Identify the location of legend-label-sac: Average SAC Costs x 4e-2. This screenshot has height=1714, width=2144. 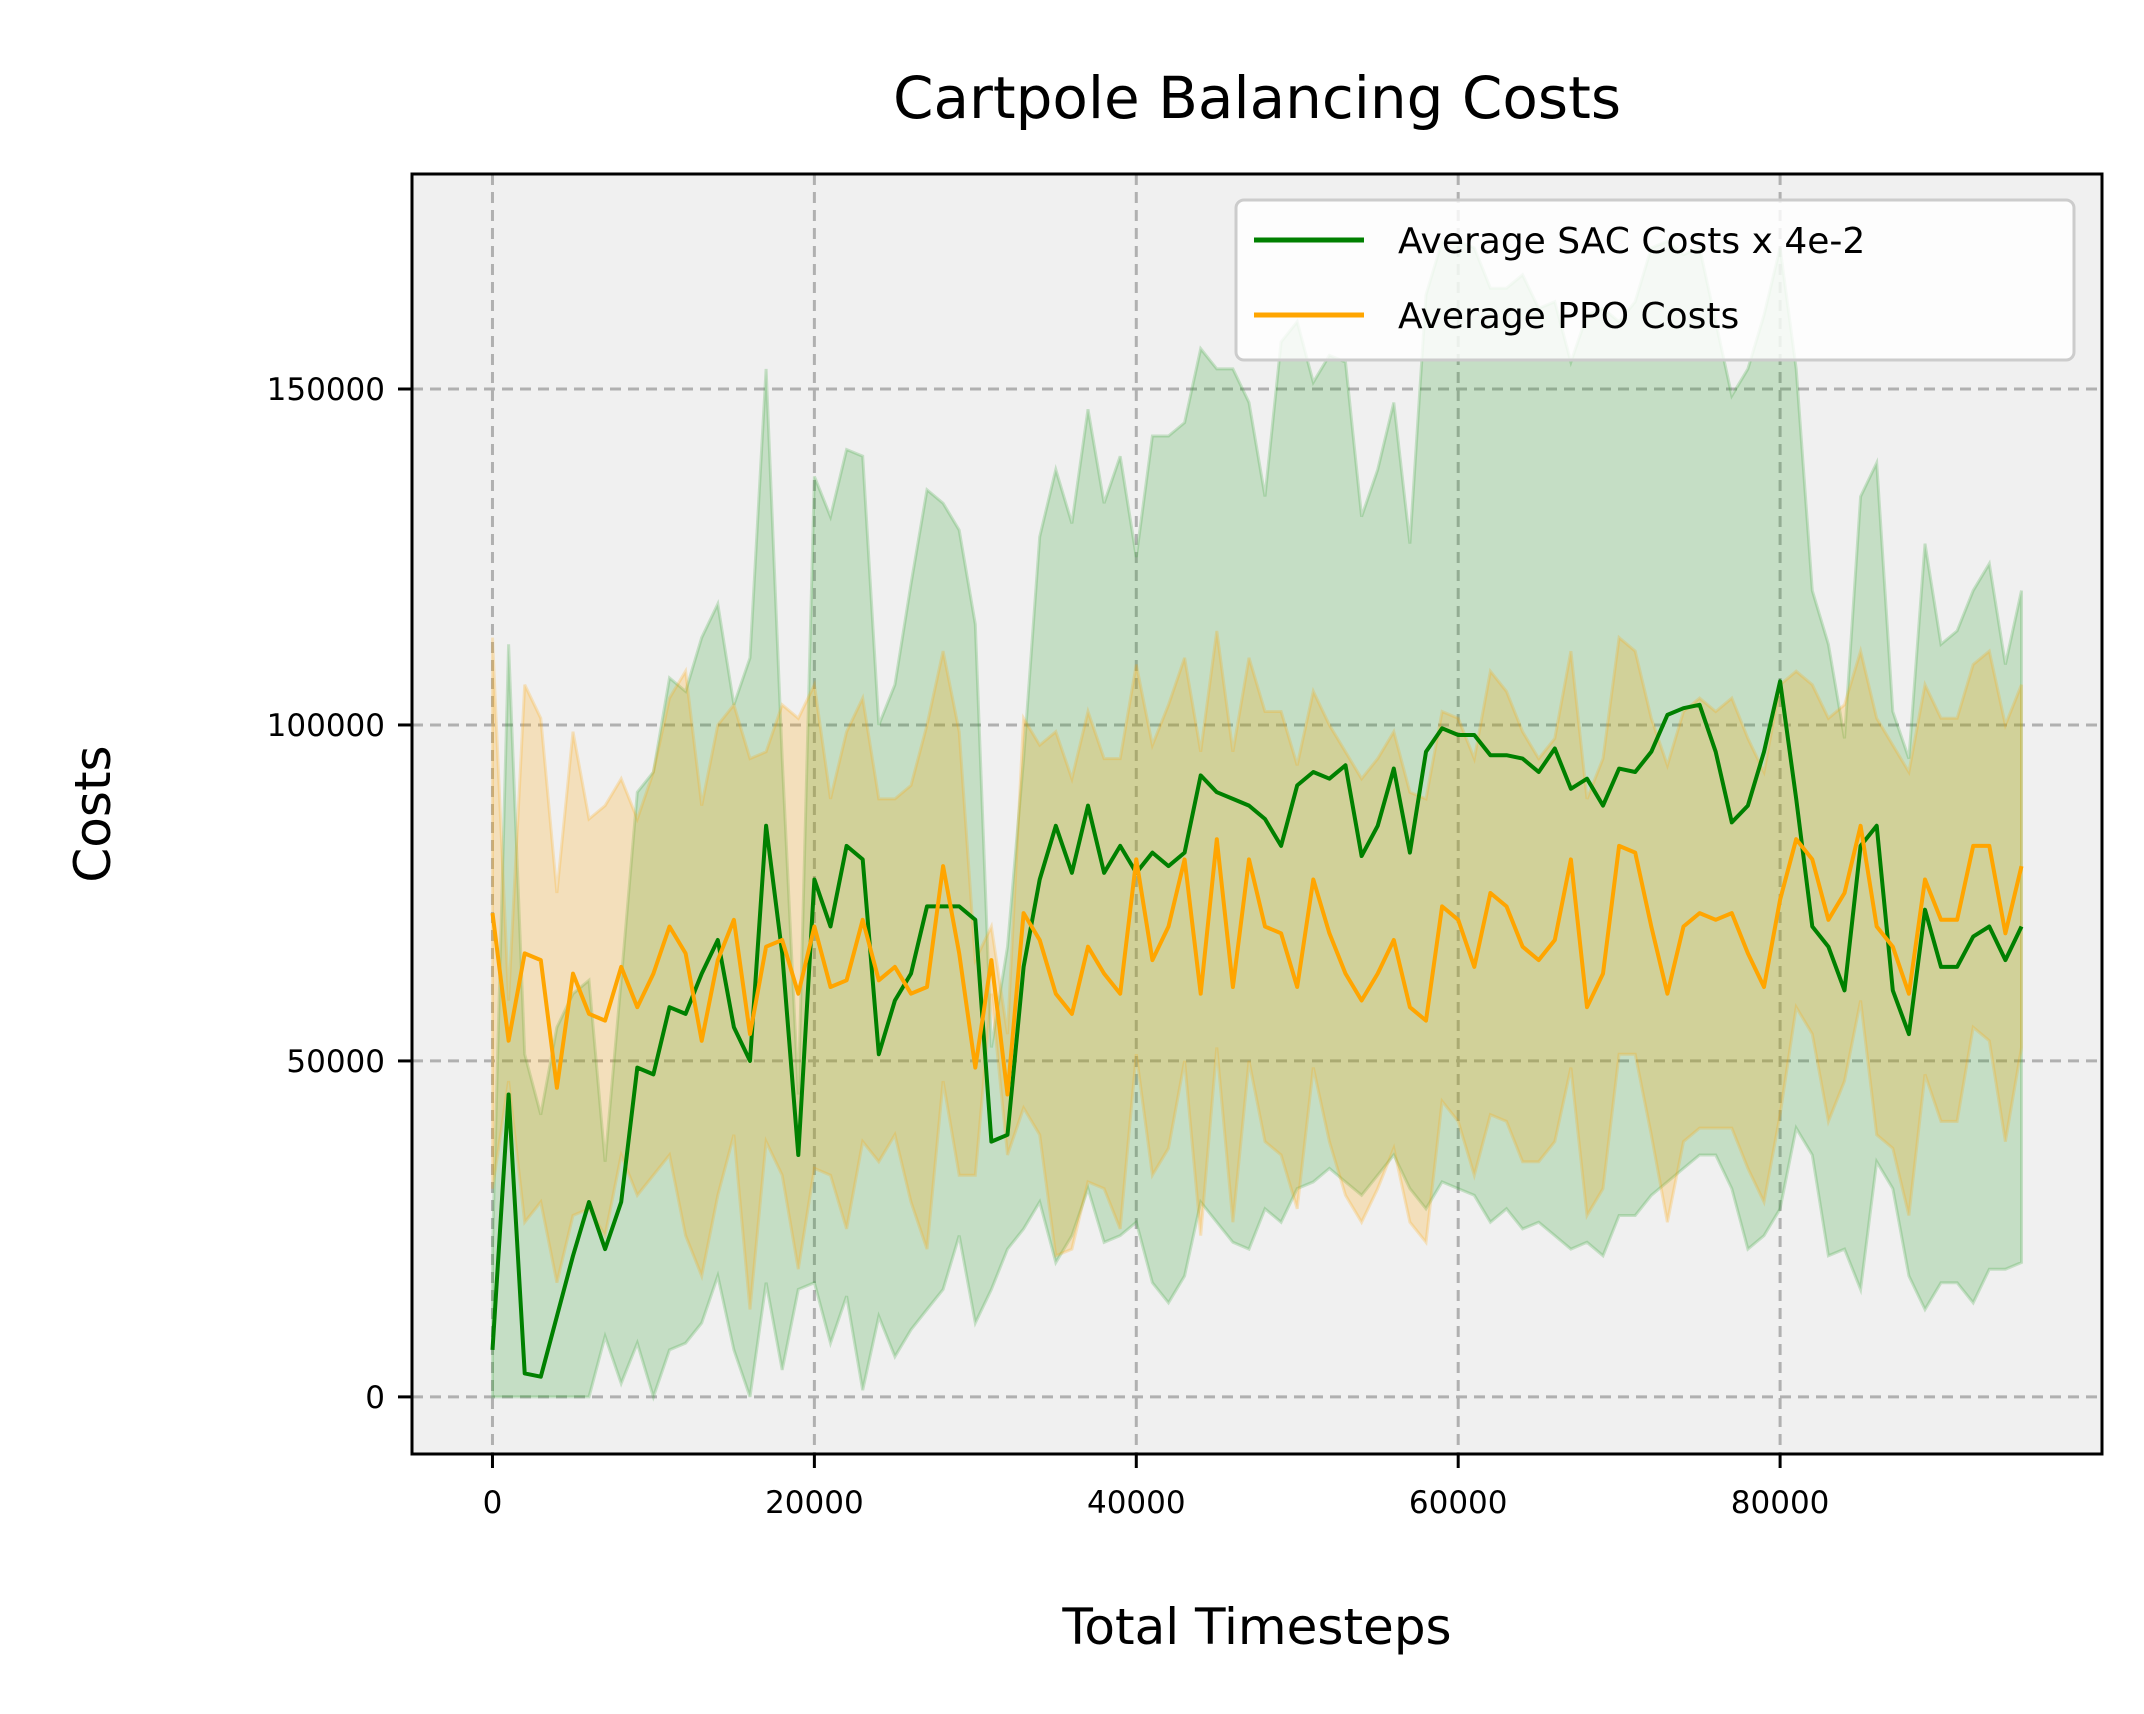
(1631, 241).